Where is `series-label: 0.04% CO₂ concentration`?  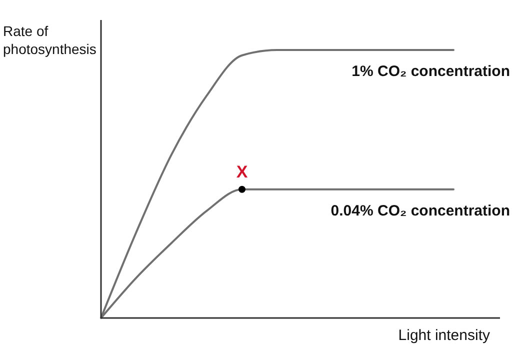 series-label: 0.04% CO₂ concentration is located at coordinates (420, 211).